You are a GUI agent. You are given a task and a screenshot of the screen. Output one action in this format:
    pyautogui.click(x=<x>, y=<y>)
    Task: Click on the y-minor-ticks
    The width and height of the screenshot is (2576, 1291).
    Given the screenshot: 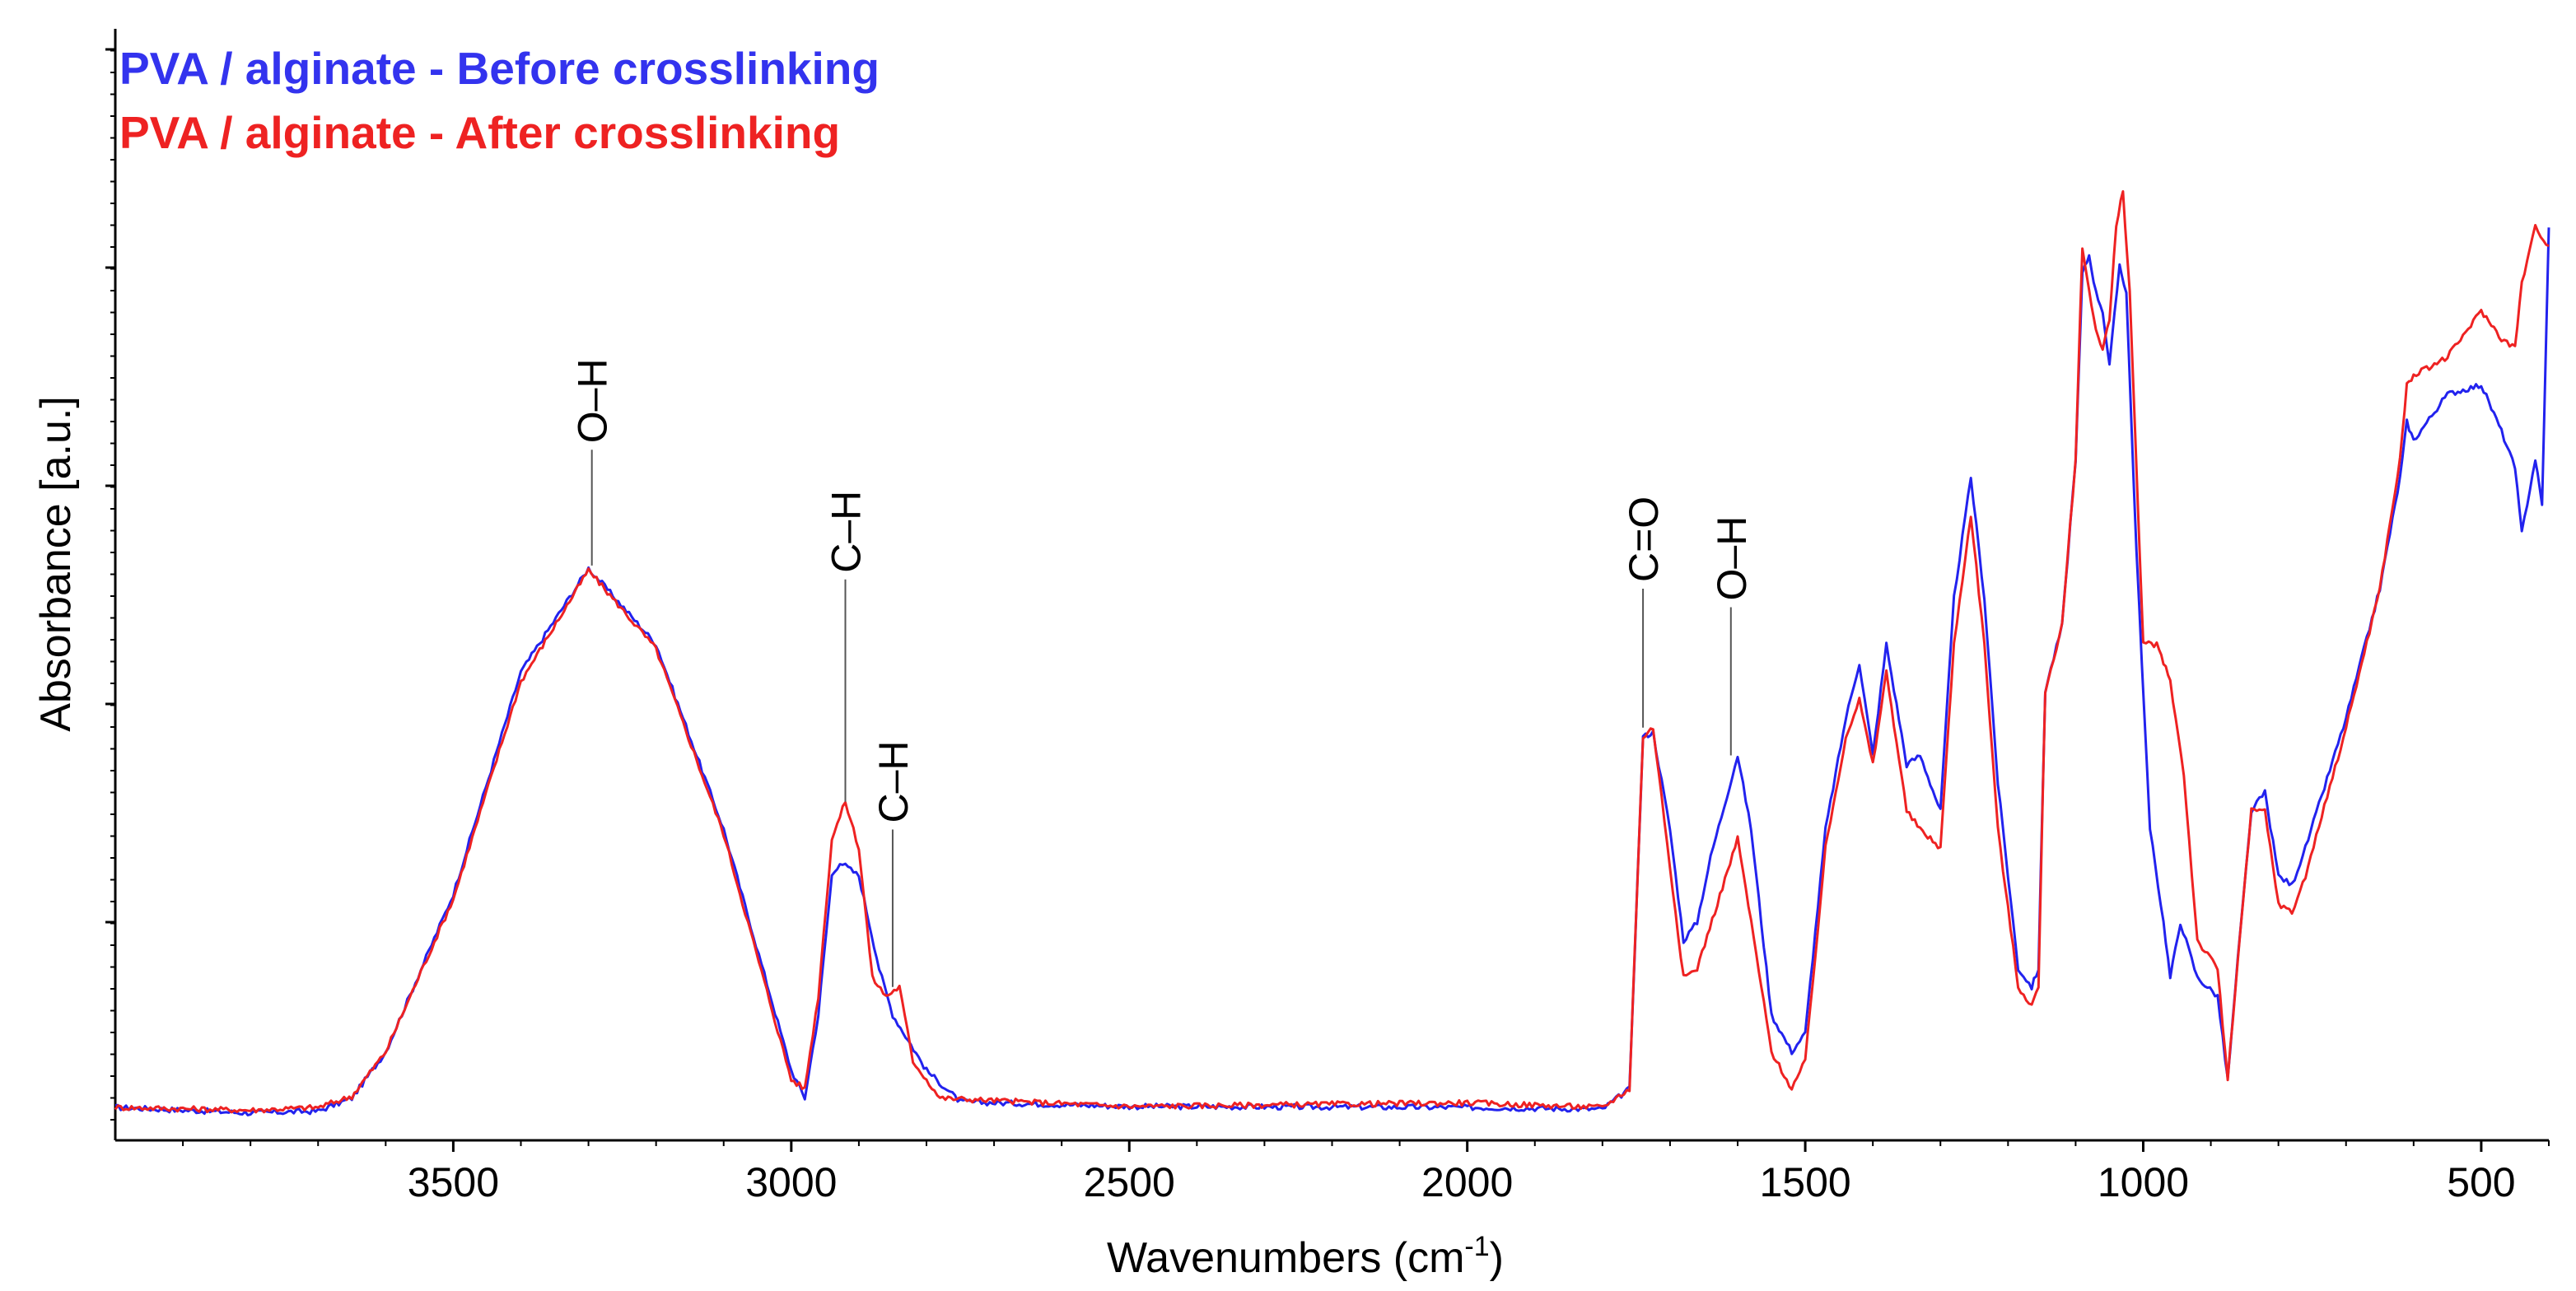 What is the action you would take?
    pyautogui.click(x=110, y=584)
    